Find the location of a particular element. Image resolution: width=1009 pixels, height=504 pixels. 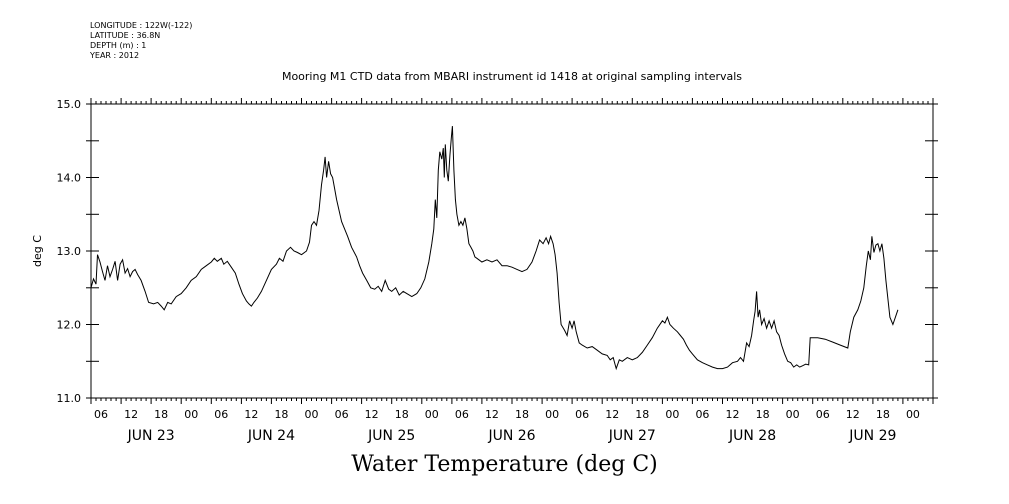

day-label: JUN 24 is located at coordinates (271, 436).